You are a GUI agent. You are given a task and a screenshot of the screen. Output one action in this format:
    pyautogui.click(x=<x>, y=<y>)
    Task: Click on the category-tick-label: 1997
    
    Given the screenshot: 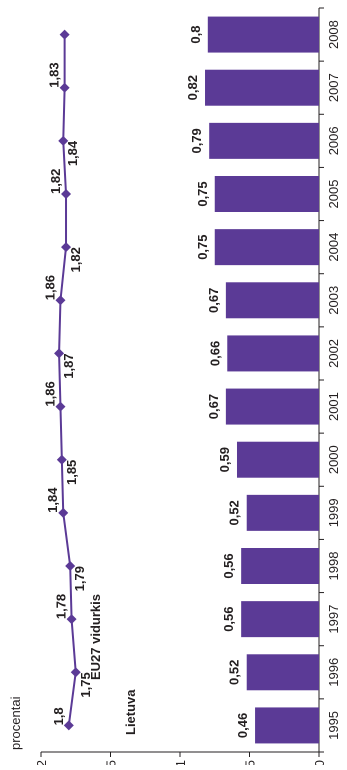 What is the action you would take?
    pyautogui.click(x=333, y=619)
    